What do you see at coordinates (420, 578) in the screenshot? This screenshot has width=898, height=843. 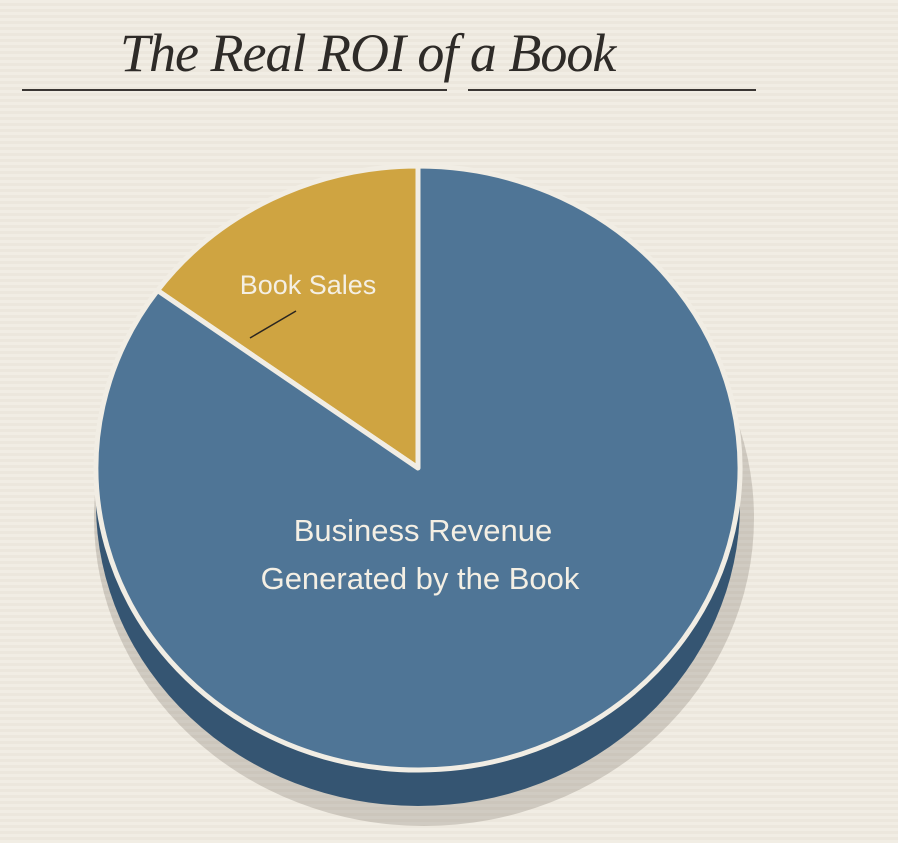 I see `slice-label-business-revenue-line2: Generated by the Book` at bounding box center [420, 578].